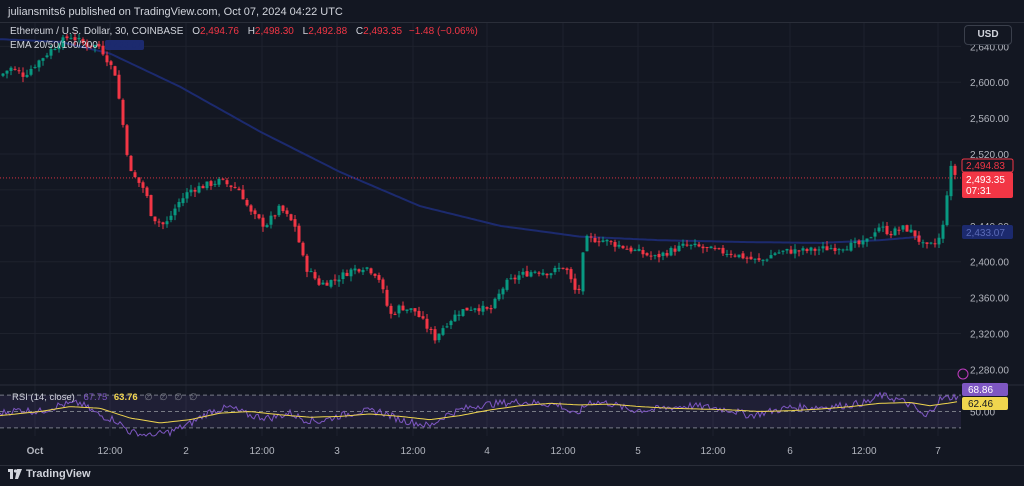  Describe the element at coordinates (790, 451) in the screenshot. I see `time-tick-label: 6` at that location.